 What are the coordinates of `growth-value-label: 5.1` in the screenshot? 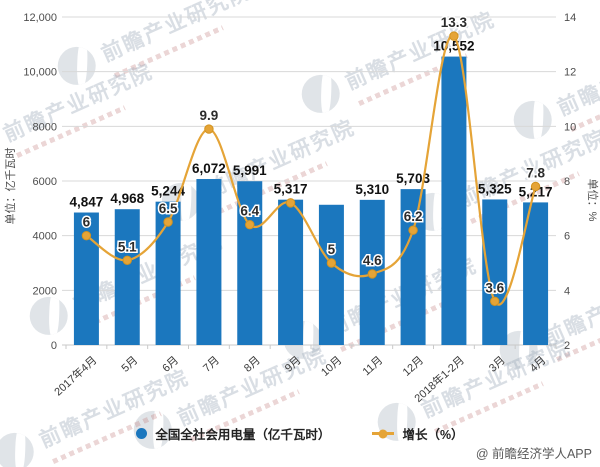 It's located at (127, 246).